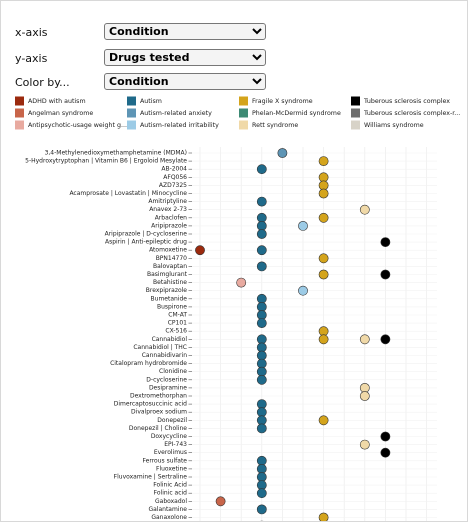 The height and width of the screenshot is (522, 468). I want to click on y-tick-label: Dextromethorphan, so click(158, 396).